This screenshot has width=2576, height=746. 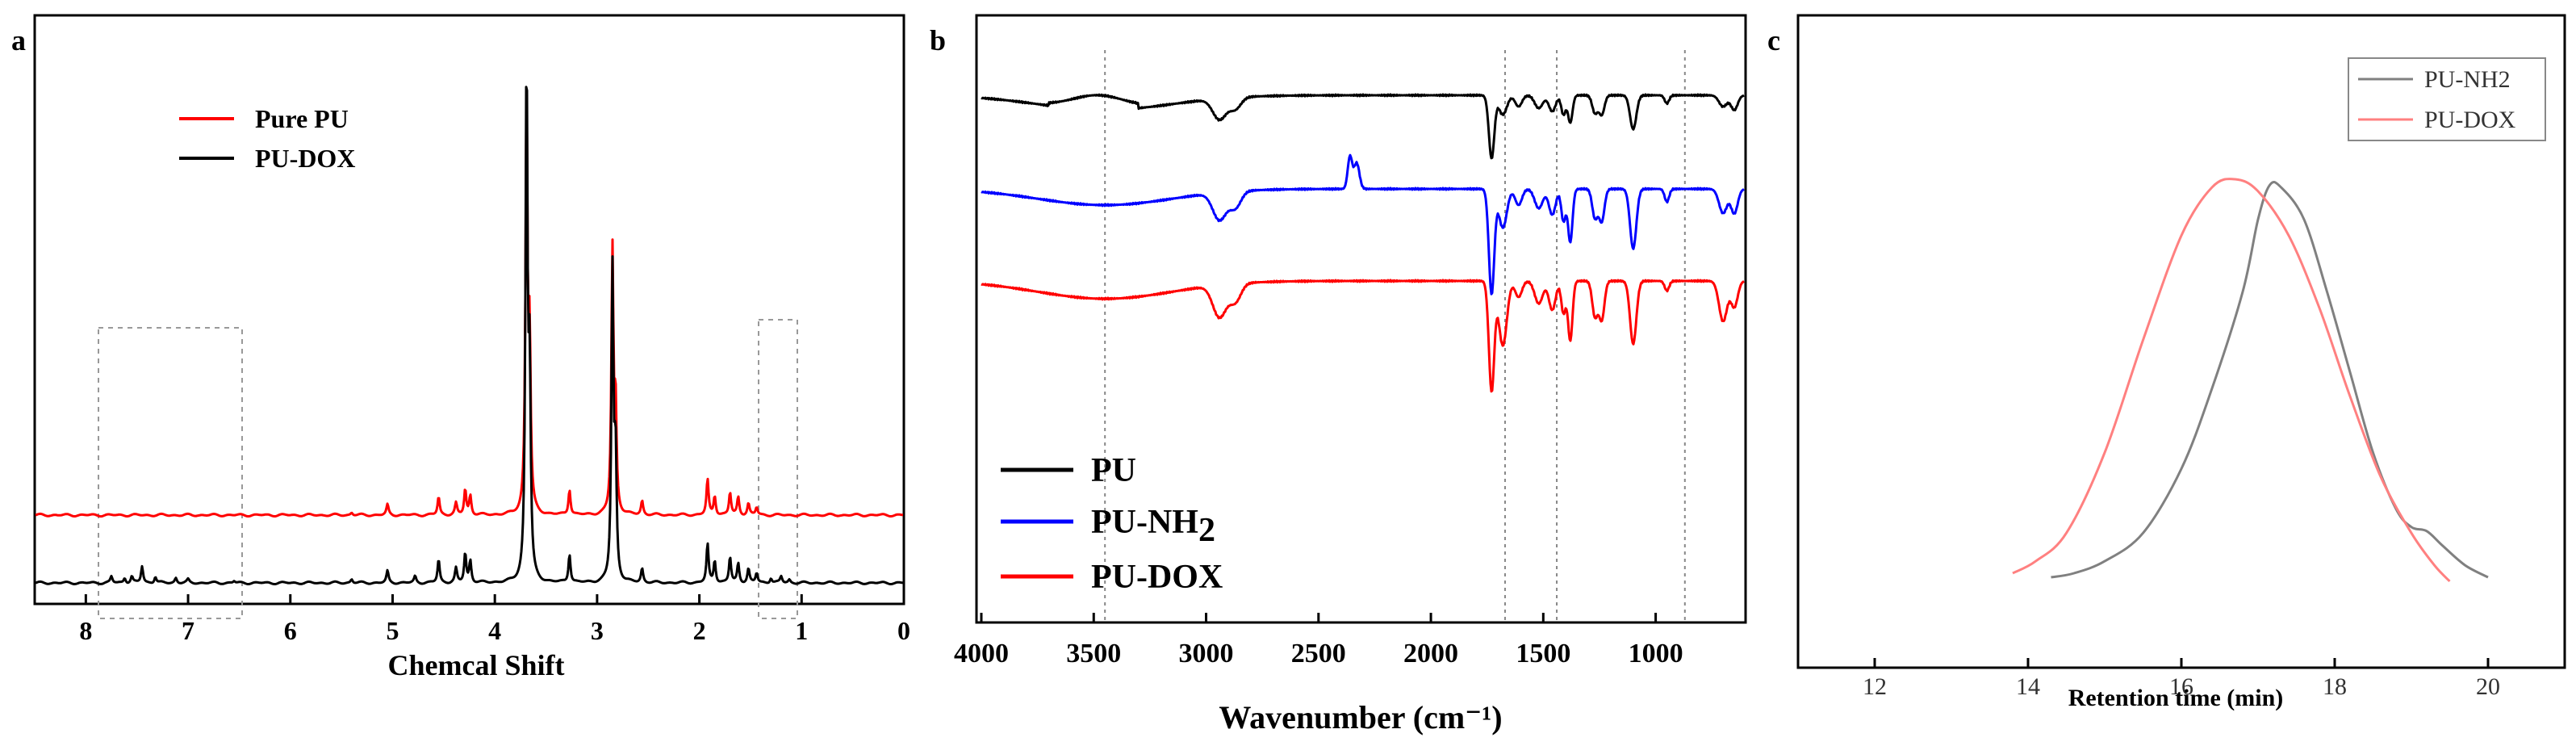 What do you see at coordinates (1206, 653) in the screenshot?
I see `x-tick-label: 3000` at bounding box center [1206, 653].